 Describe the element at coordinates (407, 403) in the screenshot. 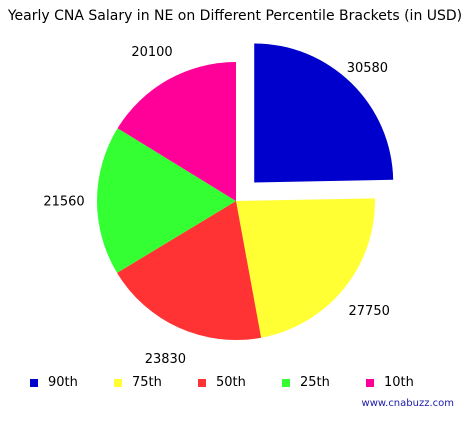

I see `source-credit: www.cnabuzz.com` at that location.